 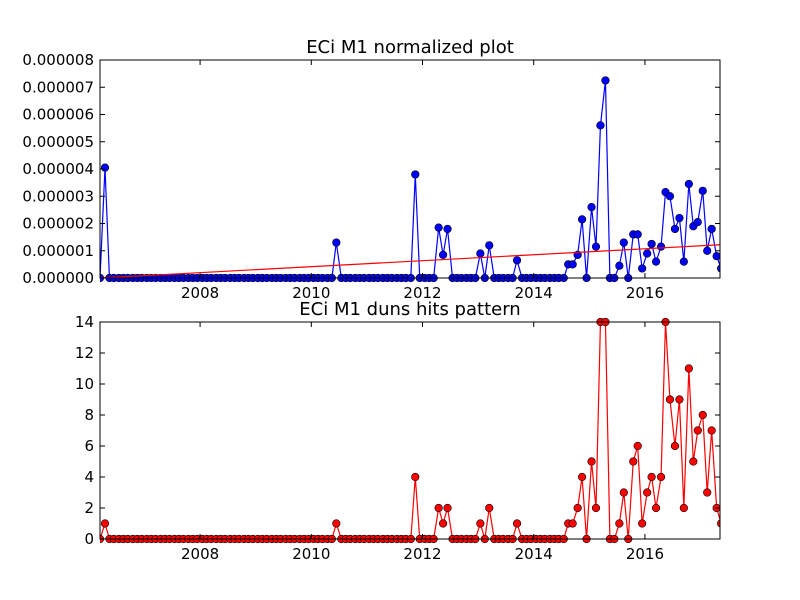 What do you see at coordinates (311, 554) in the screenshot?
I see `x-tick-label: 2010` at bounding box center [311, 554].